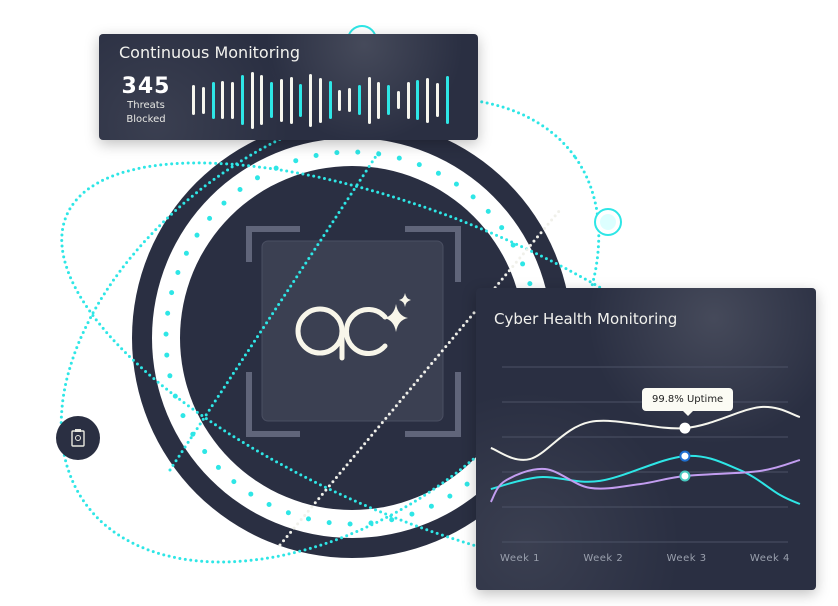  Describe the element at coordinates (608, 222) in the screenshot. I see `floating-bubble-inner` at that location.